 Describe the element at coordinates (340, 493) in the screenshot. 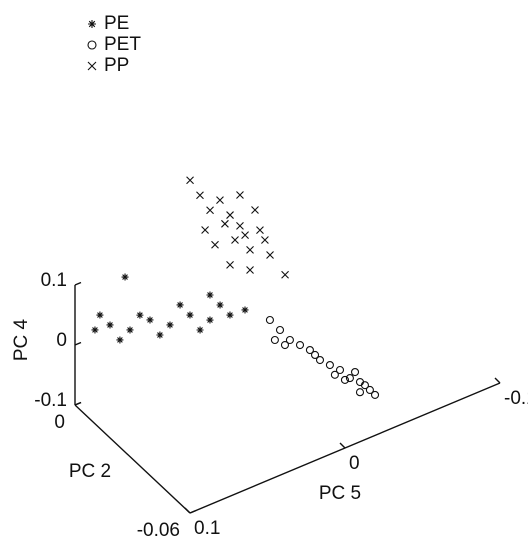

I see `x-axis-label: PC 5` at that location.